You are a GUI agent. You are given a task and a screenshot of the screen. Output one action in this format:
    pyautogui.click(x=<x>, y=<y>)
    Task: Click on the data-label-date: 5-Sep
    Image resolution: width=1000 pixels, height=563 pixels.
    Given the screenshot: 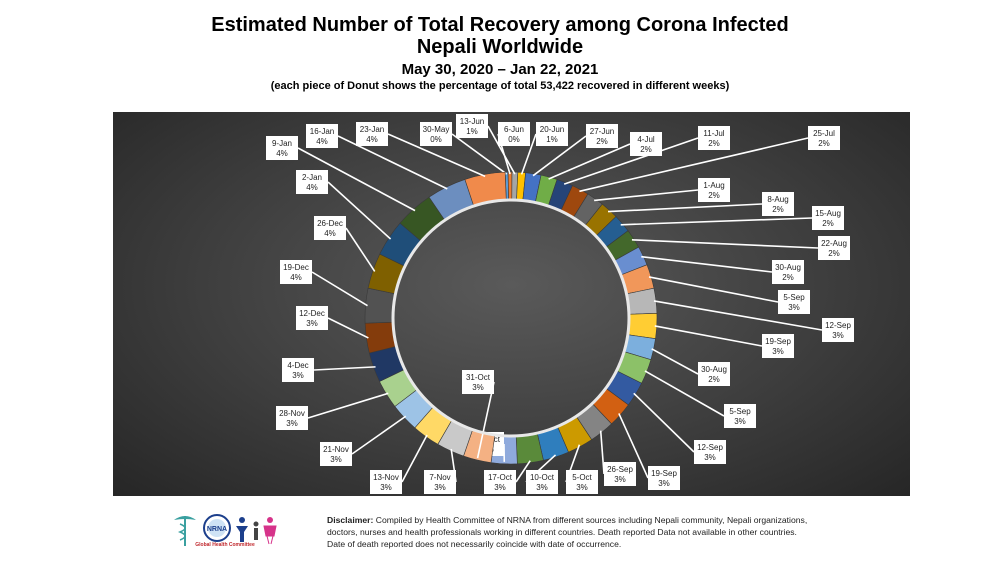 What is the action you would take?
    pyautogui.click(x=740, y=411)
    